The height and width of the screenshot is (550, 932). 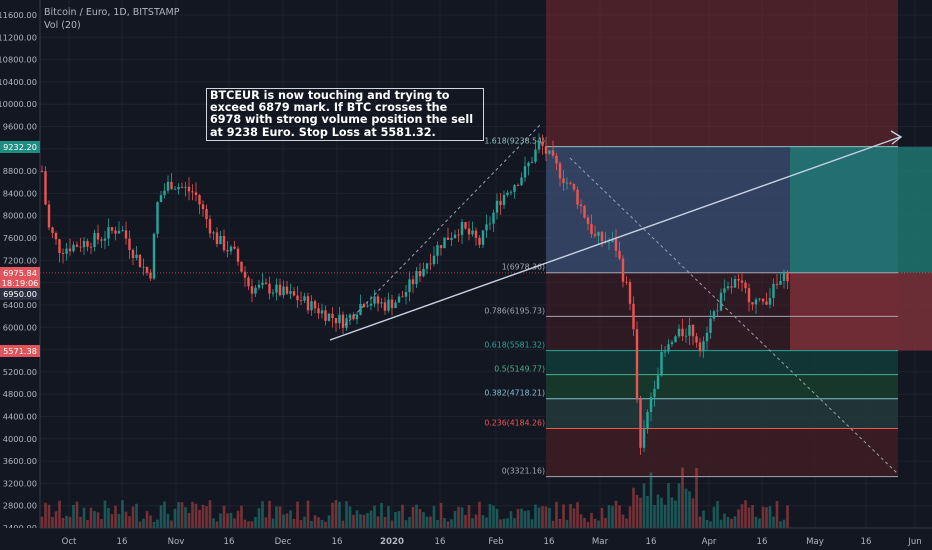 What do you see at coordinates (20, 461) in the screenshot?
I see `price-tick-label: 3600.00` at bounding box center [20, 461].